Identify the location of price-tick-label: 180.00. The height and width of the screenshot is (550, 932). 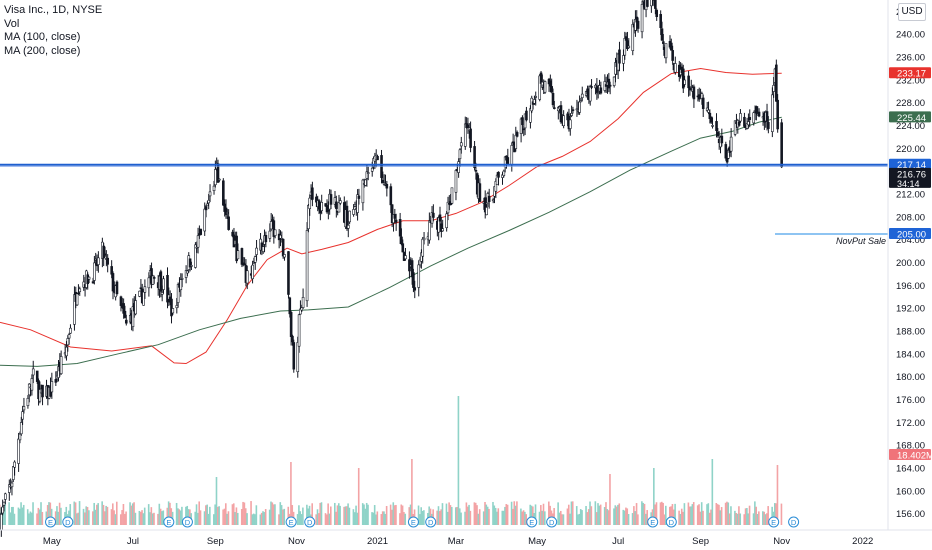
(910, 377).